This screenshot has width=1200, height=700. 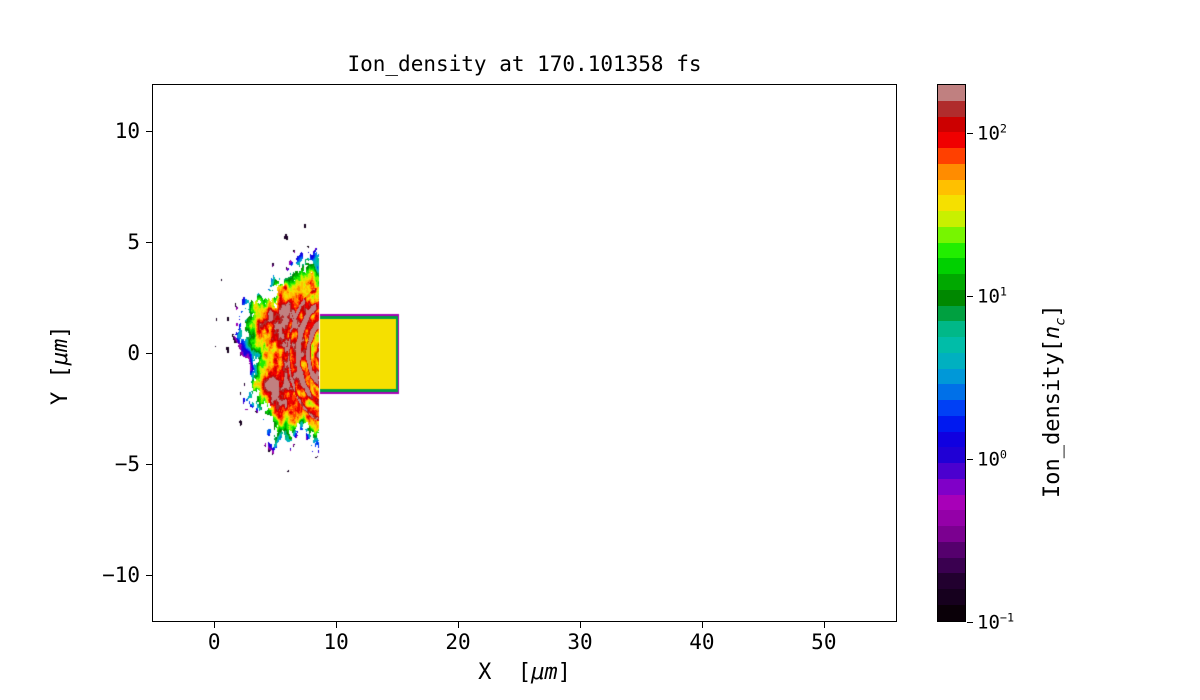 What do you see at coordinates (544, 672) in the screenshot?
I see `x-axis-label-unit: μm` at bounding box center [544, 672].